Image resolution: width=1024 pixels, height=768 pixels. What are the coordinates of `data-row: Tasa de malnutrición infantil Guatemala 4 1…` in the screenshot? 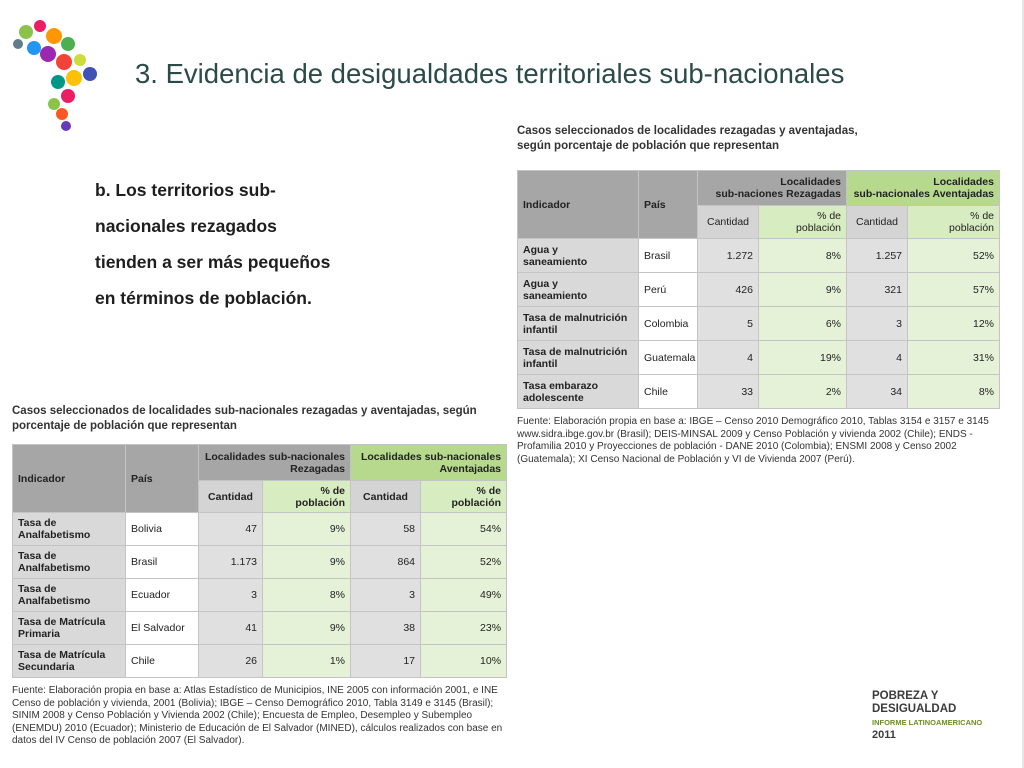 It's located at (758, 357).